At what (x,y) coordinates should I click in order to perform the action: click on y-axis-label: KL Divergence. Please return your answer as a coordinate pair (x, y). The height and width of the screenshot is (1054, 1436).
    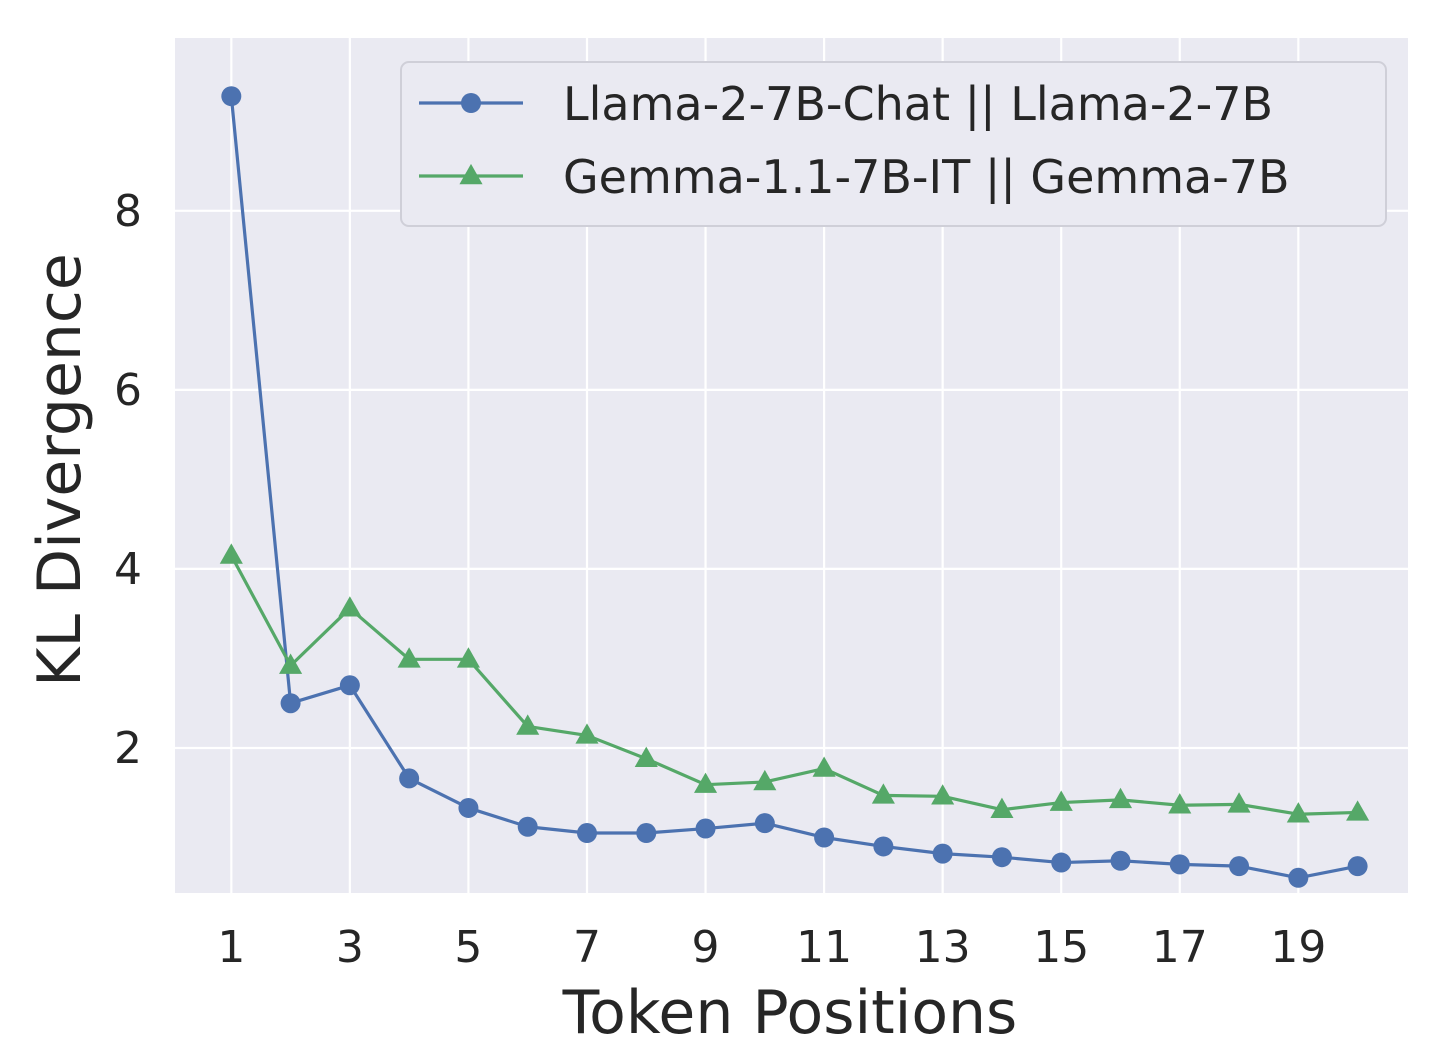
    Looking at the image, I should click on (60, 470).